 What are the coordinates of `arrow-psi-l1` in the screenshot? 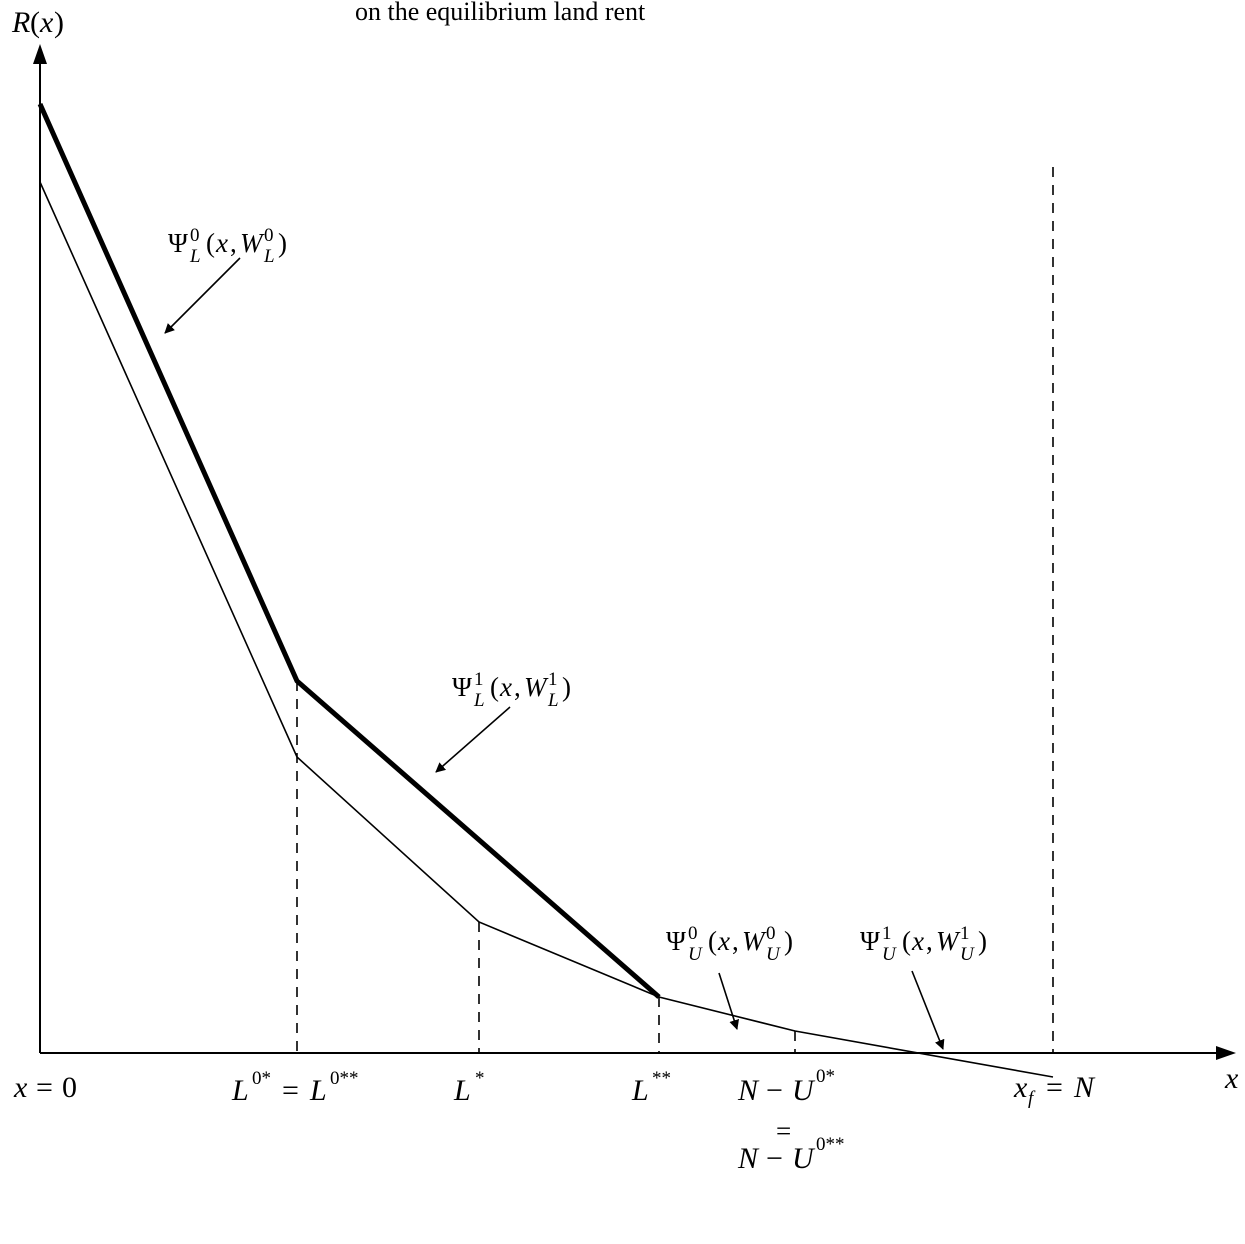 It's located at (473, 739).